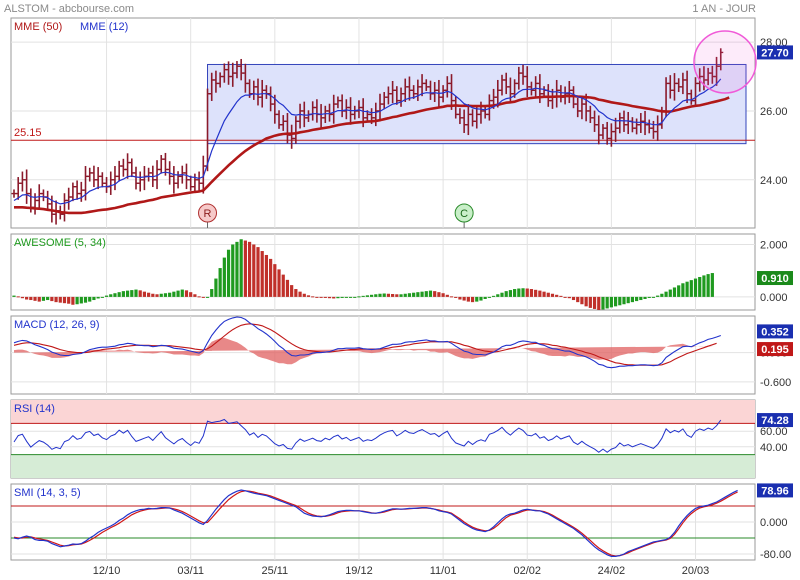 The height and width of the screenshot is (580, 800). I want to click on smi-last-value: 78.96, so click(775, 491).